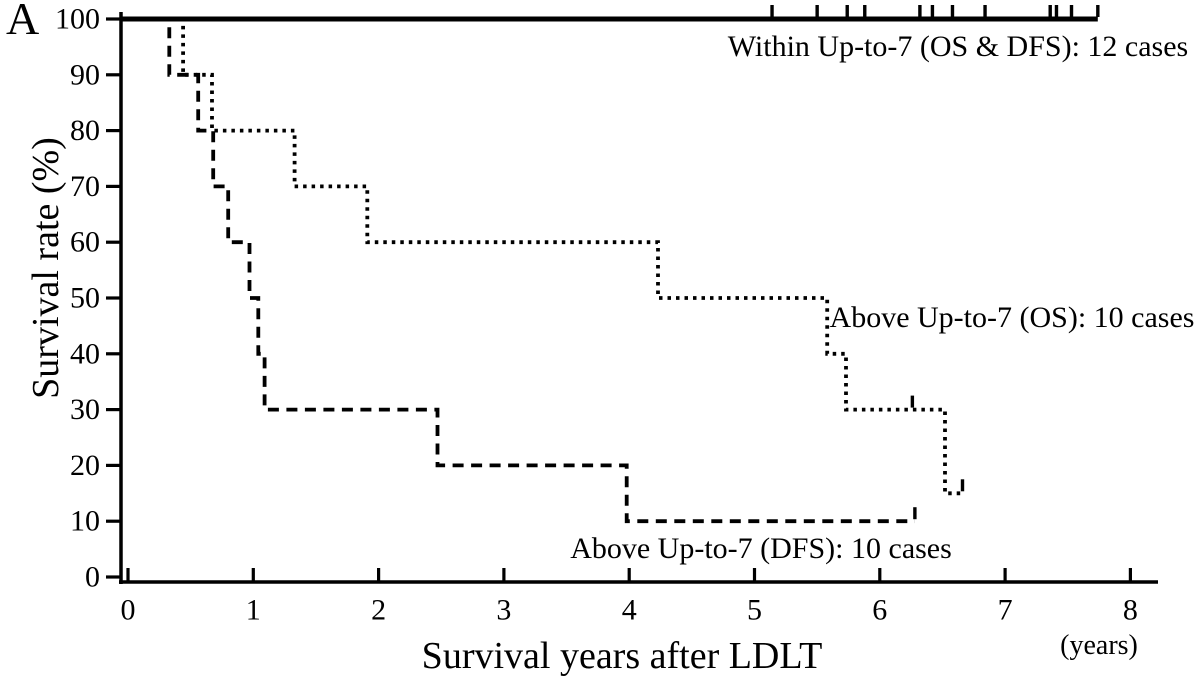 This screenshot has height=683, width=1203. Describe the element at coordinates (1130, 610) in the screenshot. I see `x-tick-label: 8` at that location.